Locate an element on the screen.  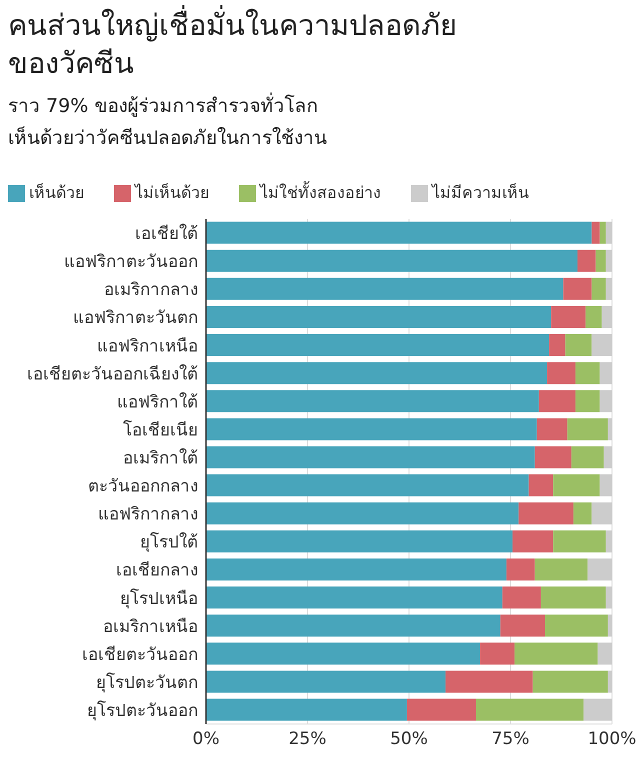
legend-label: ไม่ใช่ทั้งสองอย่าง is located at coordinates (320, 192).